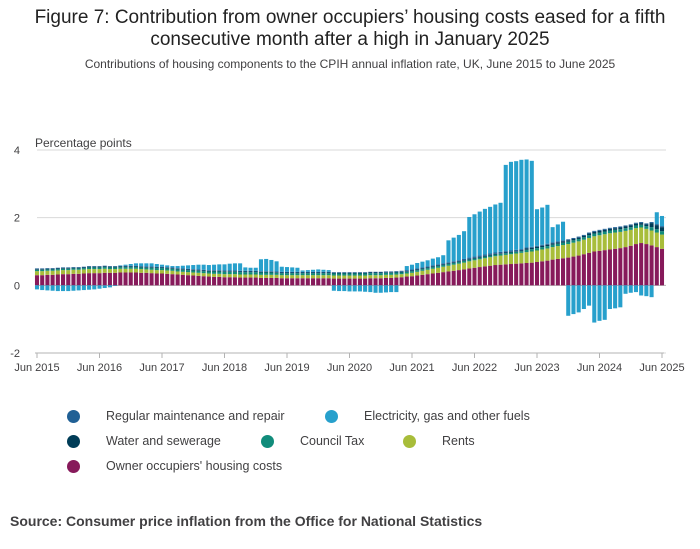  What do you see at coordinates (661, 368) in the screenshot?
I see `x-tick-label: Jun 2025` at bounding box center [661, 368].